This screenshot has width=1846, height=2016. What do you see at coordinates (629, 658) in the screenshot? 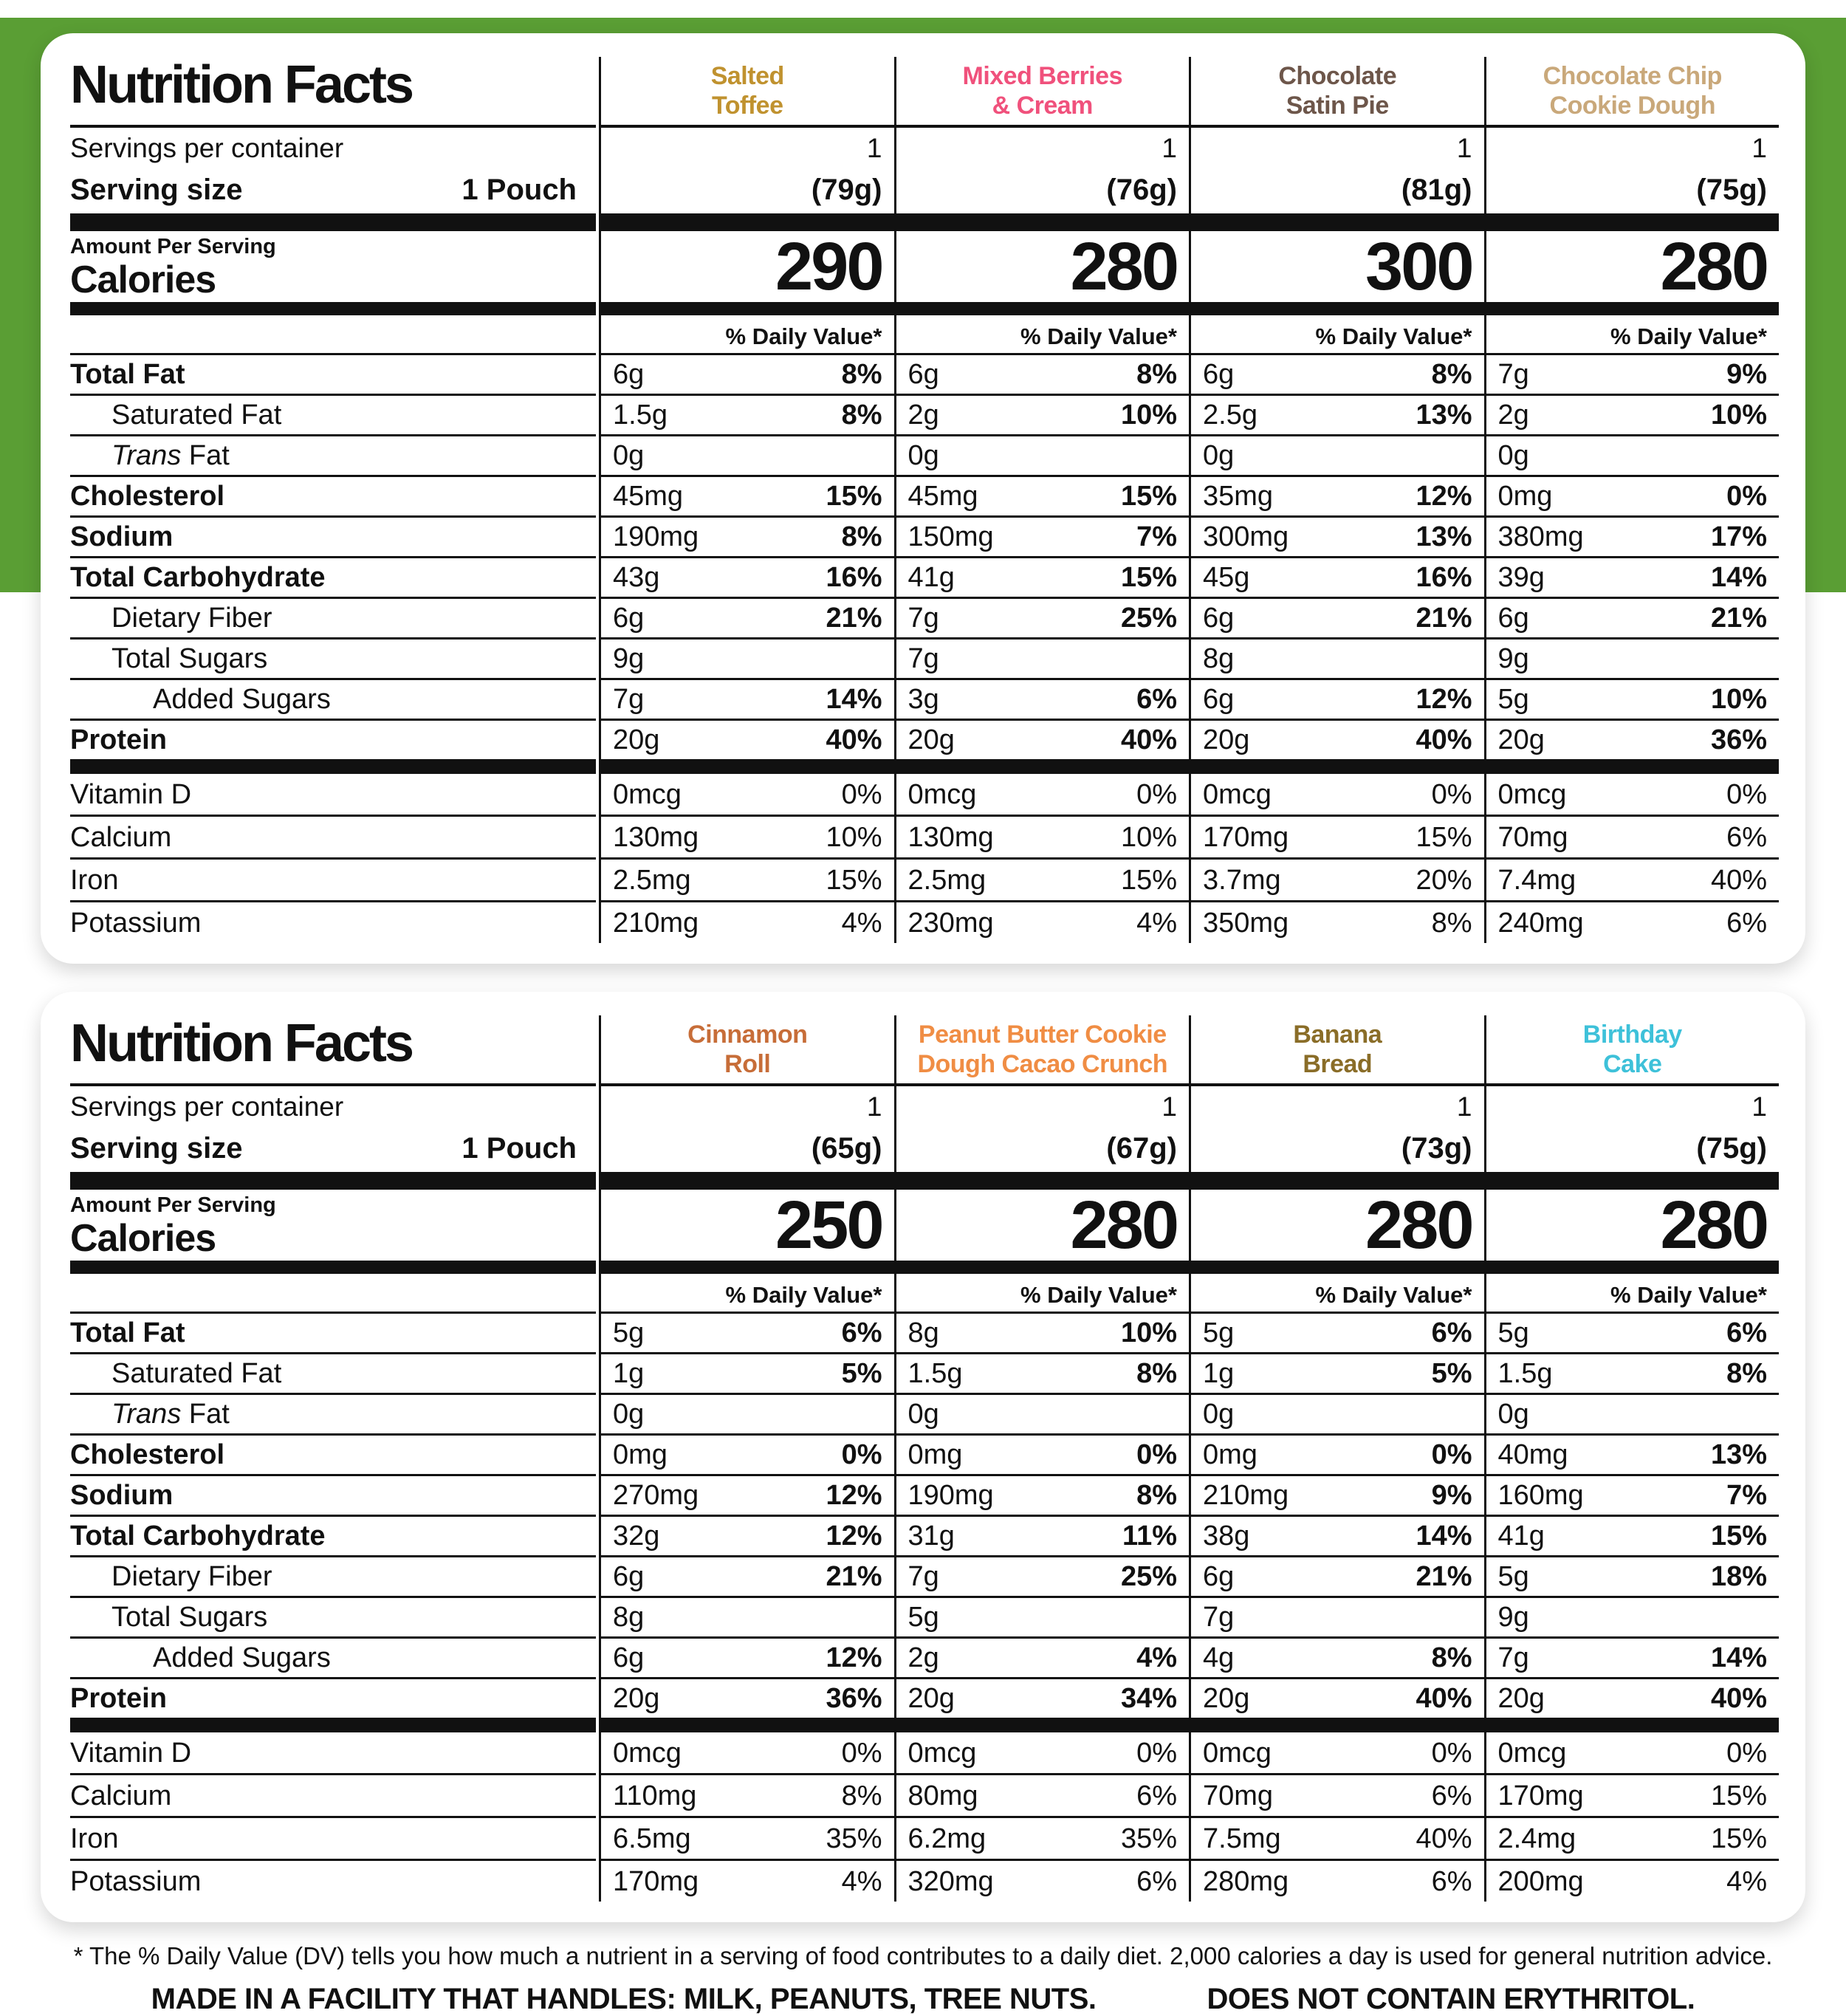
I see `nutrient-amount: 9g` at bounding box center [629, 658].